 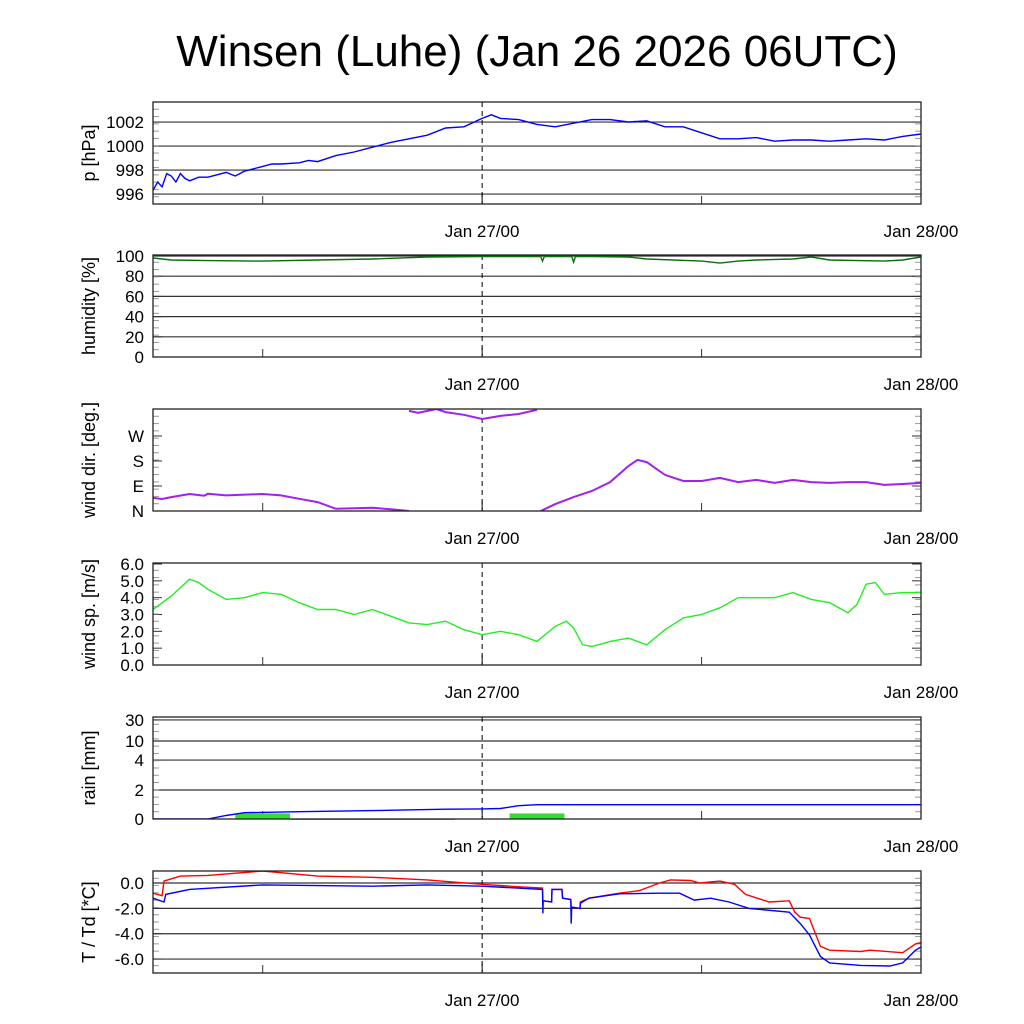 What do you see at coordinates (132, 598) in the screenshot?
I see `y-tick-label: 4.0` at bounding box center [132, 598].